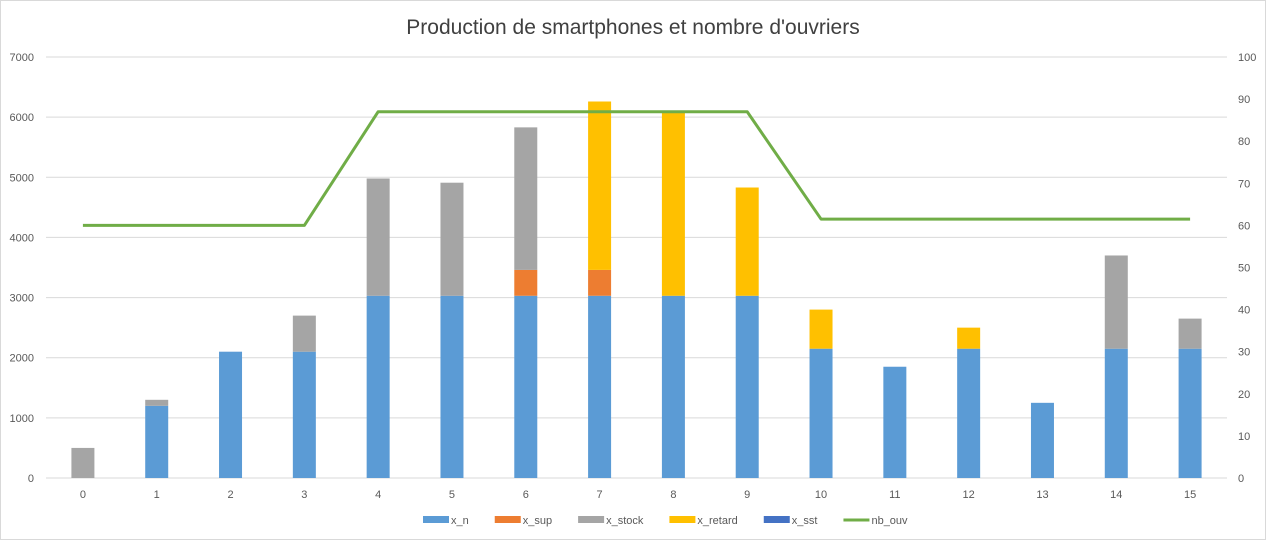  What do you see at coordinates (157, 495) in the screenshot?
I see `x-tick-label: 1` at bounding box center [157, 495].